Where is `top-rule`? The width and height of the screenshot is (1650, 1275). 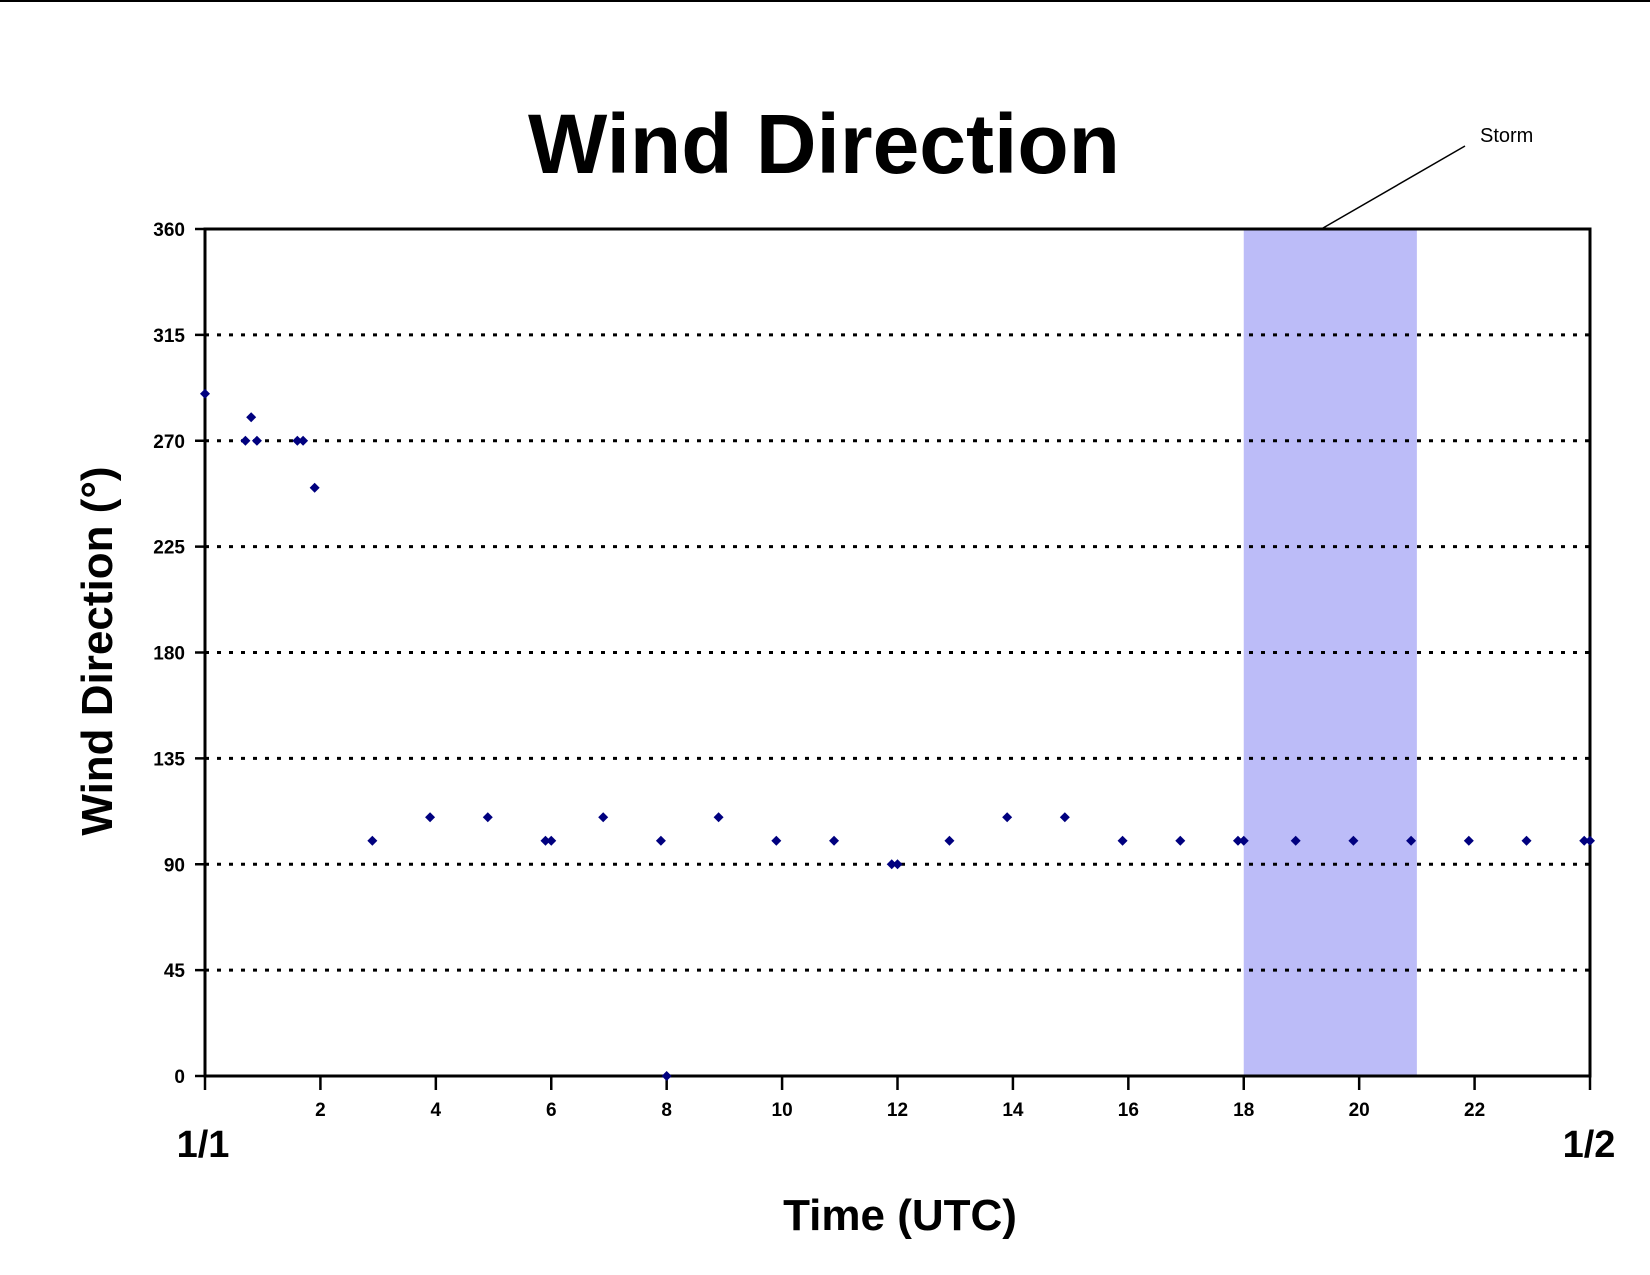
top-rule is located at coordinates (825, 1).